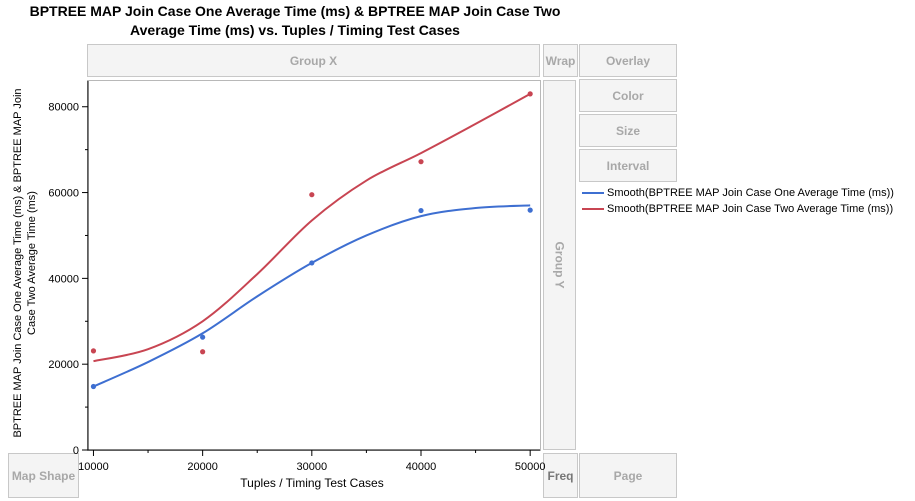 Image resolution: width=915 pixels, height=501 pixels. I want to click on x-tick-label: 10000, so click(93, 467).